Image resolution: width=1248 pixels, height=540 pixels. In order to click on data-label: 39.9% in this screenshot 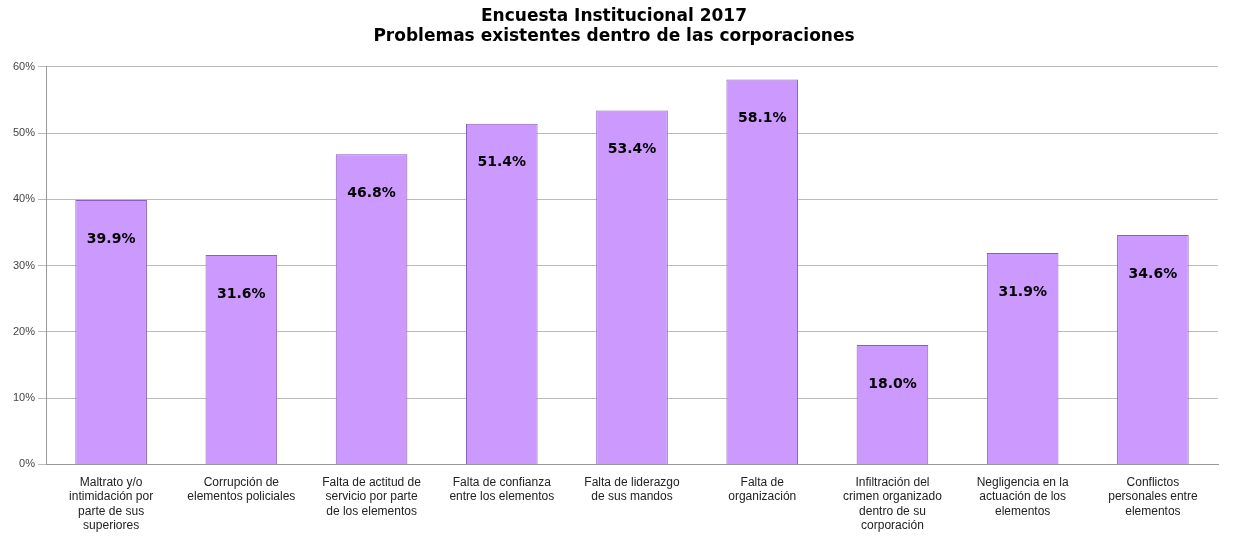, I will do `click(111, 237)`.